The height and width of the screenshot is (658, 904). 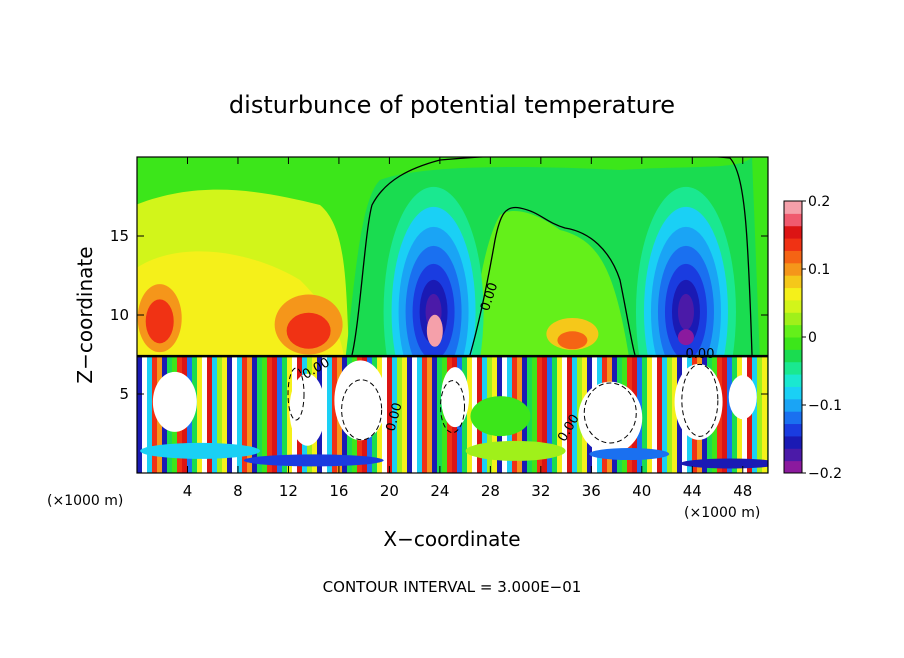 I want to click on x-tick-label: 40, so click(x=641, y=491).